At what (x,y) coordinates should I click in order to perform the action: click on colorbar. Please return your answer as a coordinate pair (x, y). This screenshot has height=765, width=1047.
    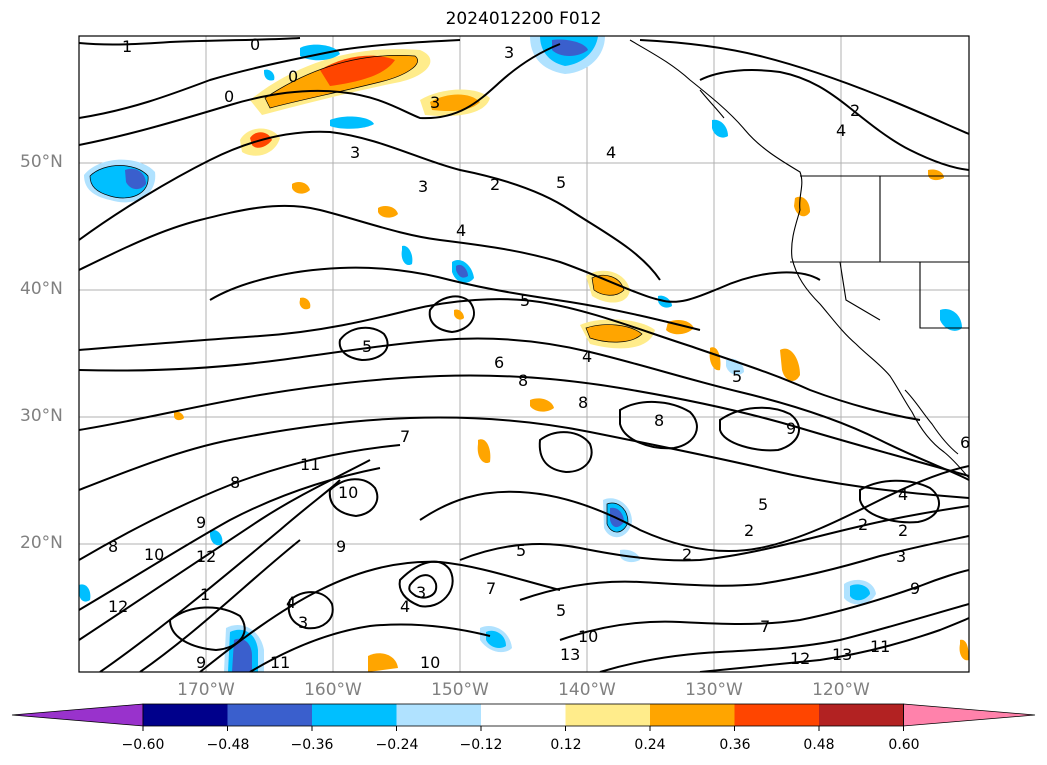
    Looking at the image, I should click on (523, 717).